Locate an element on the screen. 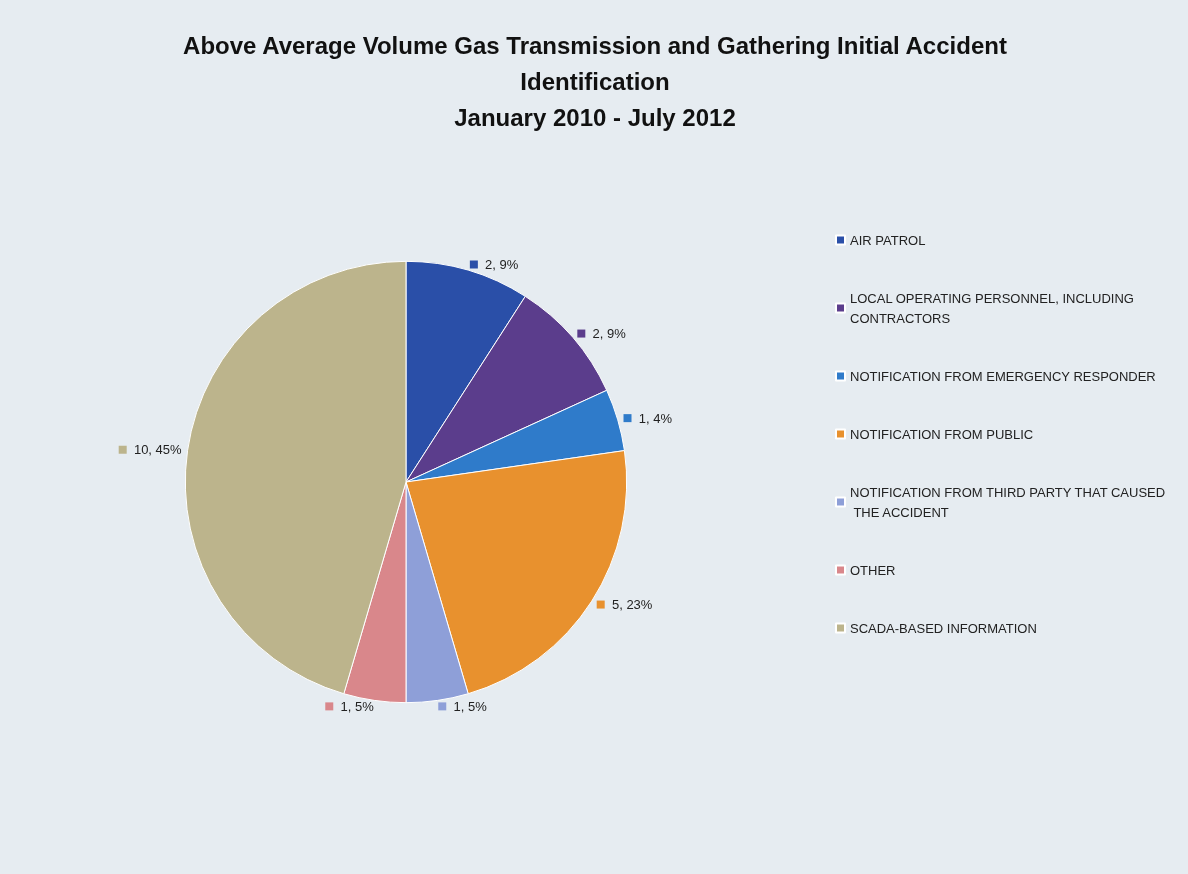 The width and height of the screenshot is (1188, 874). data-label: 5, 23% is located at coordinates (628, 605).